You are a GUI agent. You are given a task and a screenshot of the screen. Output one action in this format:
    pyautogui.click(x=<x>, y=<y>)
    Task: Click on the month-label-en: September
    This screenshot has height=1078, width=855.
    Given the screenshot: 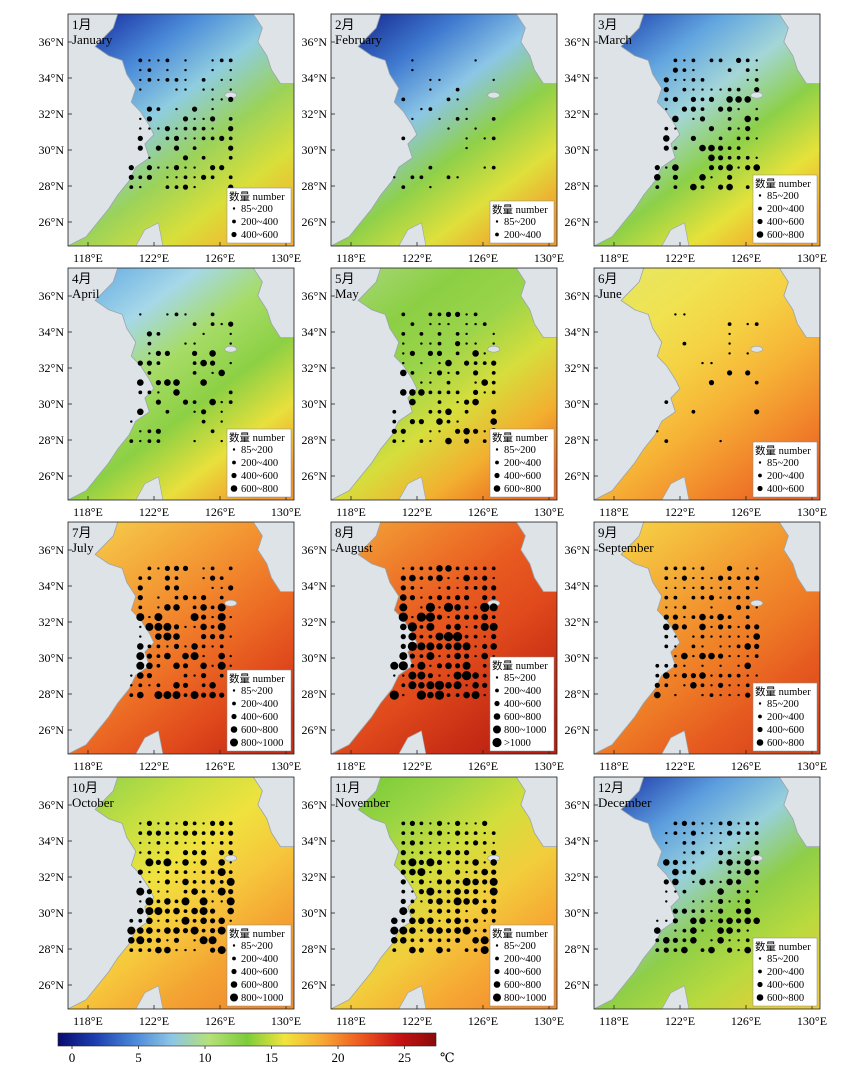 What is the action you would take?
    pyautogui.click(x=626, y=547)
    